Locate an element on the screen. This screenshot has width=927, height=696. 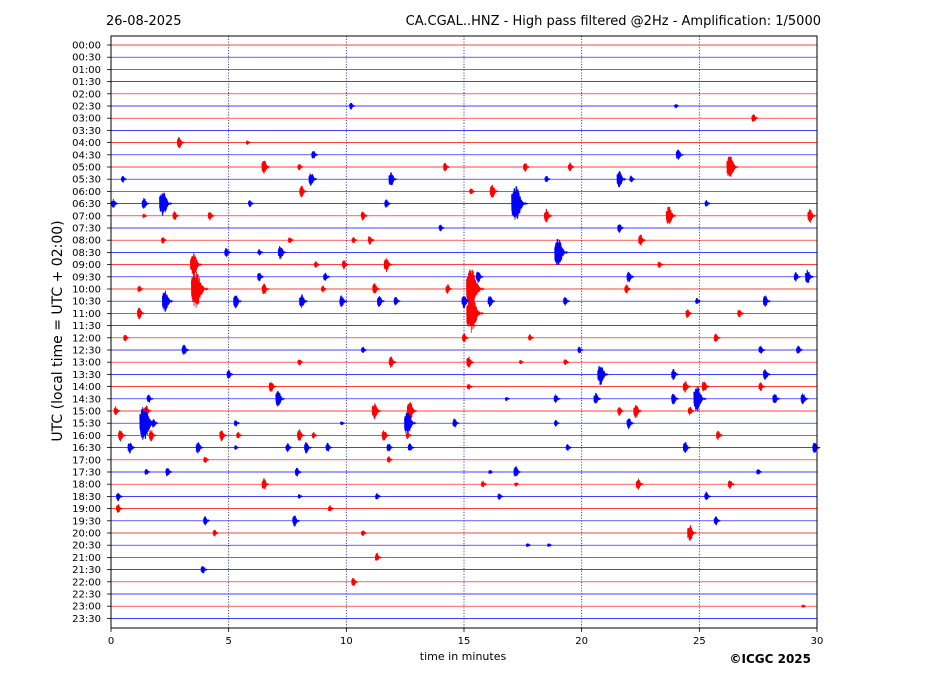
y-tick-label: 08:30 is located at coordinates (86, 253).